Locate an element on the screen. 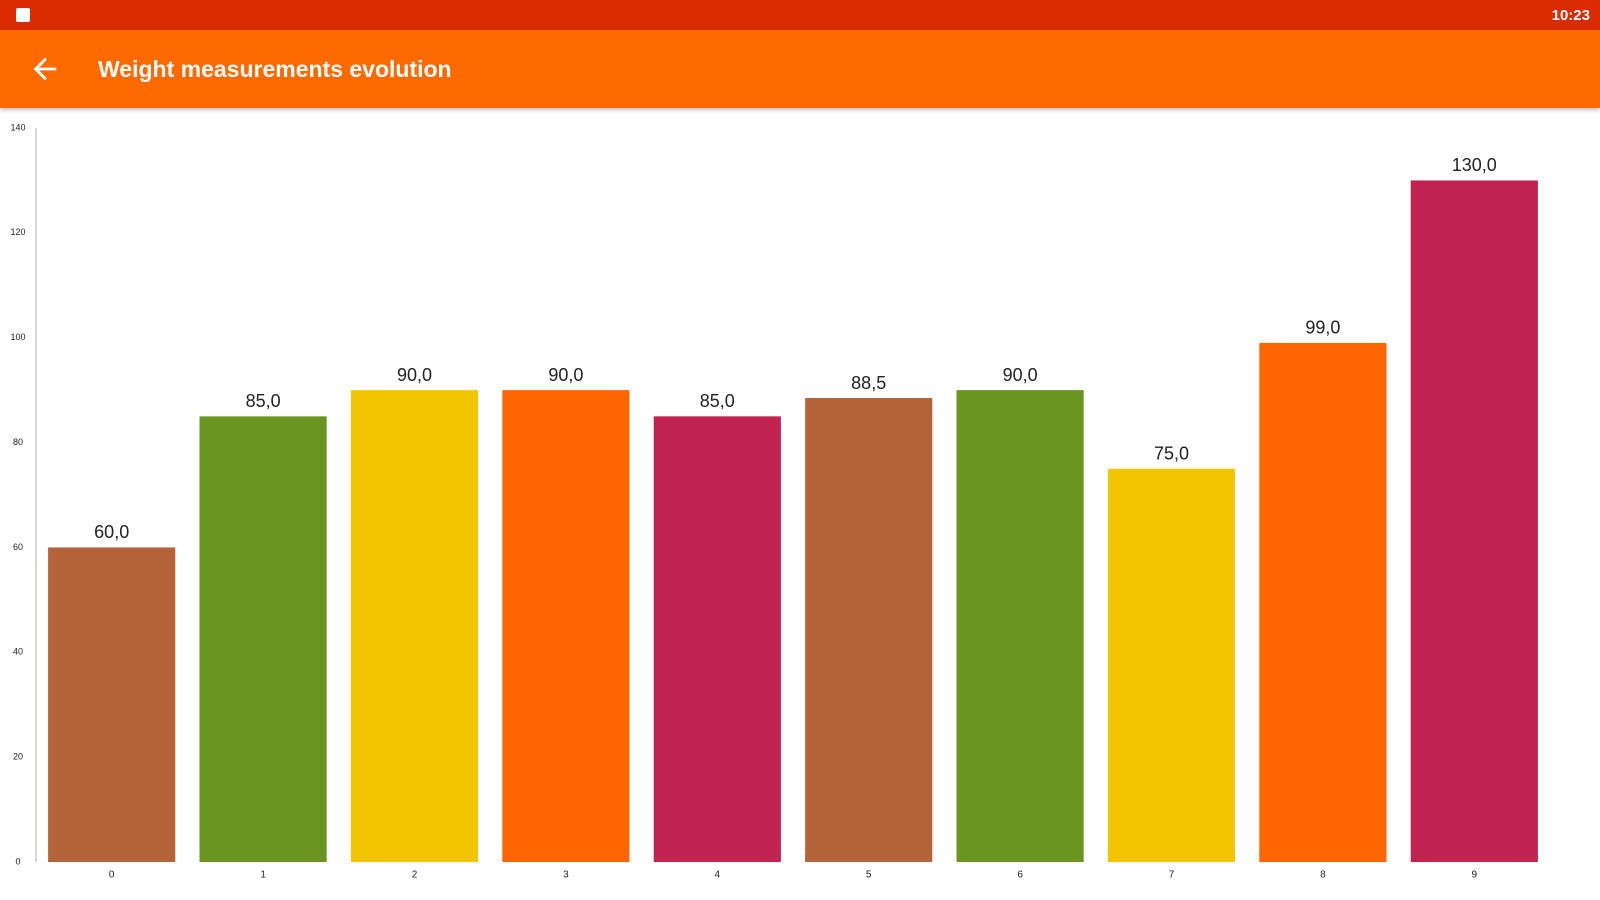 The height and width of the screenshot is (900, 1600). app-bar: Weight measurements evolution is located at coordinates (800, 69).